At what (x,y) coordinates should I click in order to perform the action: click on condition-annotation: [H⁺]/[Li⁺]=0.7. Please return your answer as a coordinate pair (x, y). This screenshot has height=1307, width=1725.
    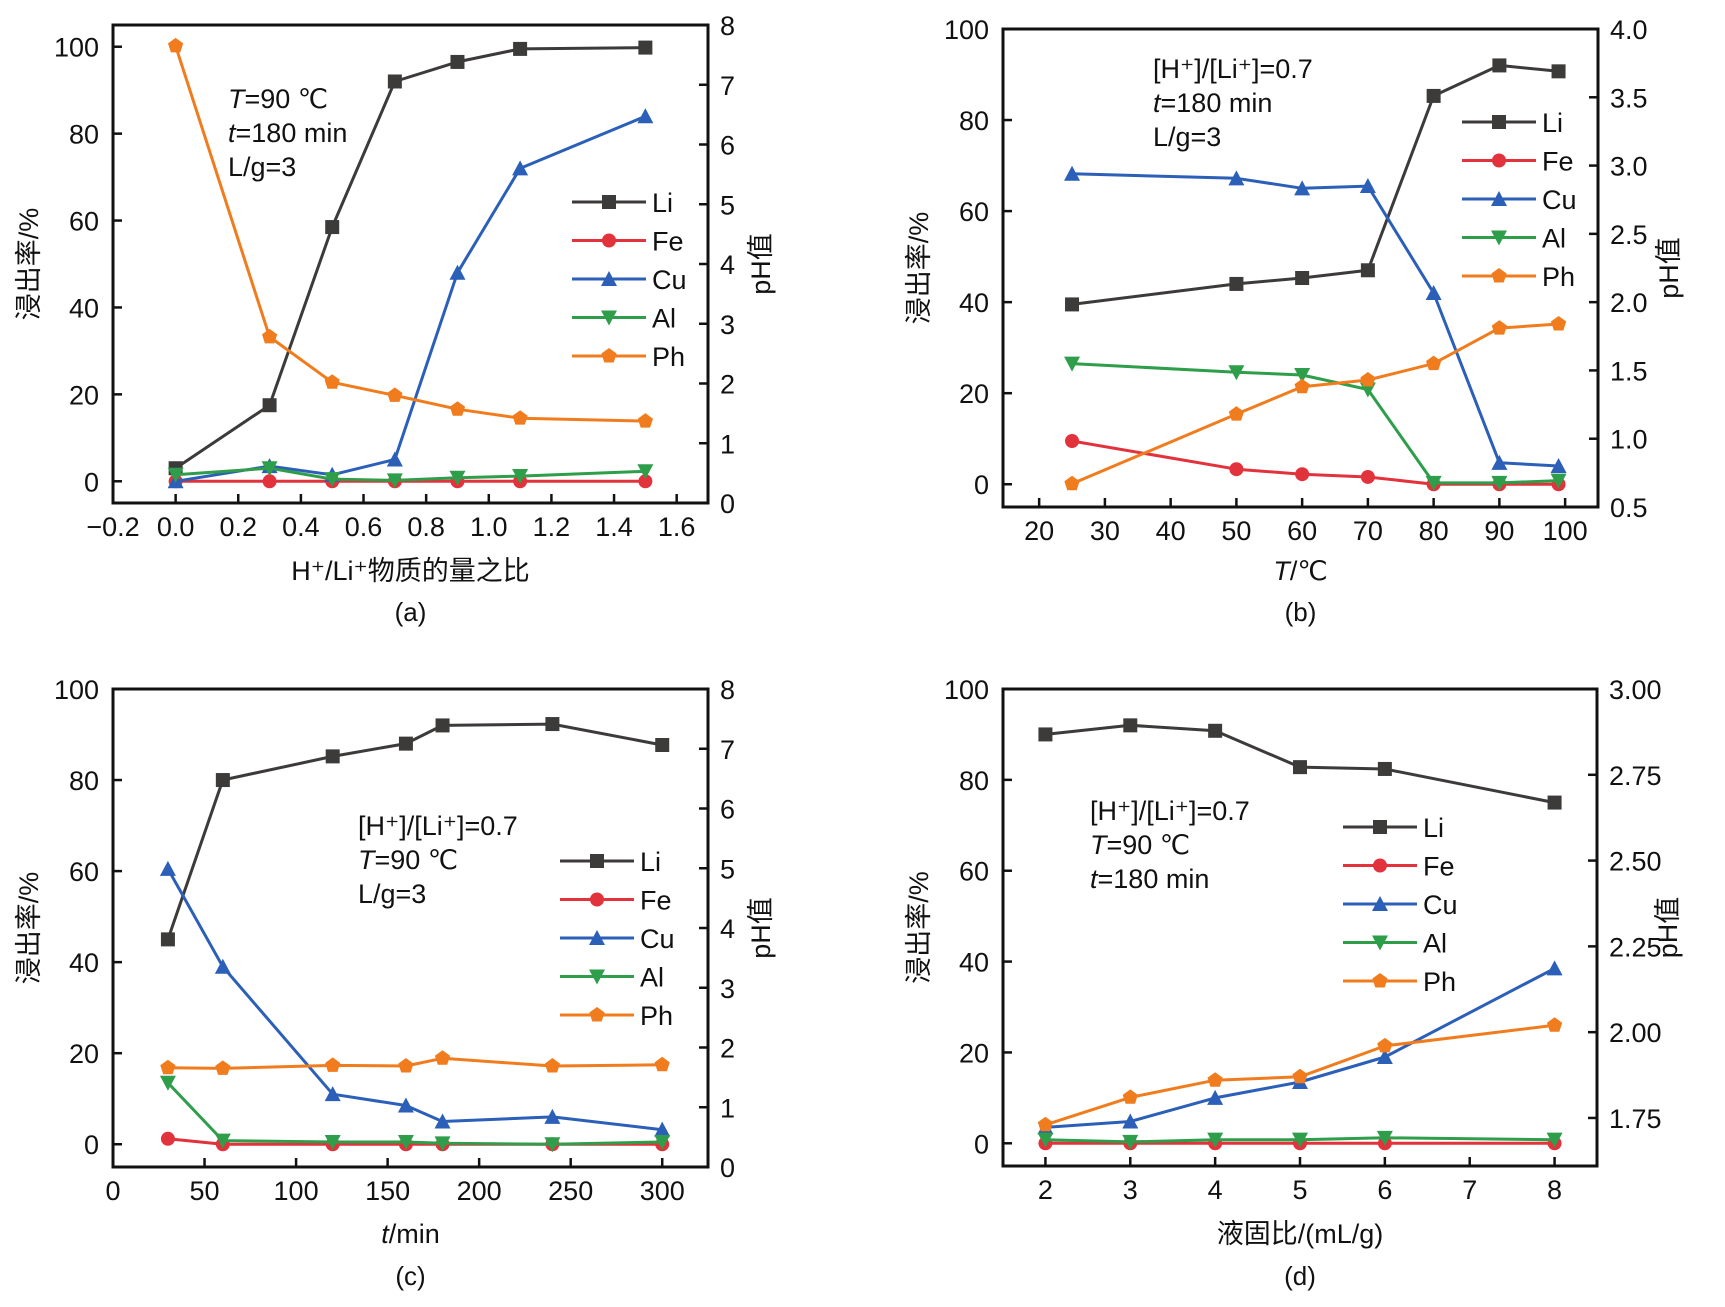
    Looking at the image, I should click on (1233, 69).